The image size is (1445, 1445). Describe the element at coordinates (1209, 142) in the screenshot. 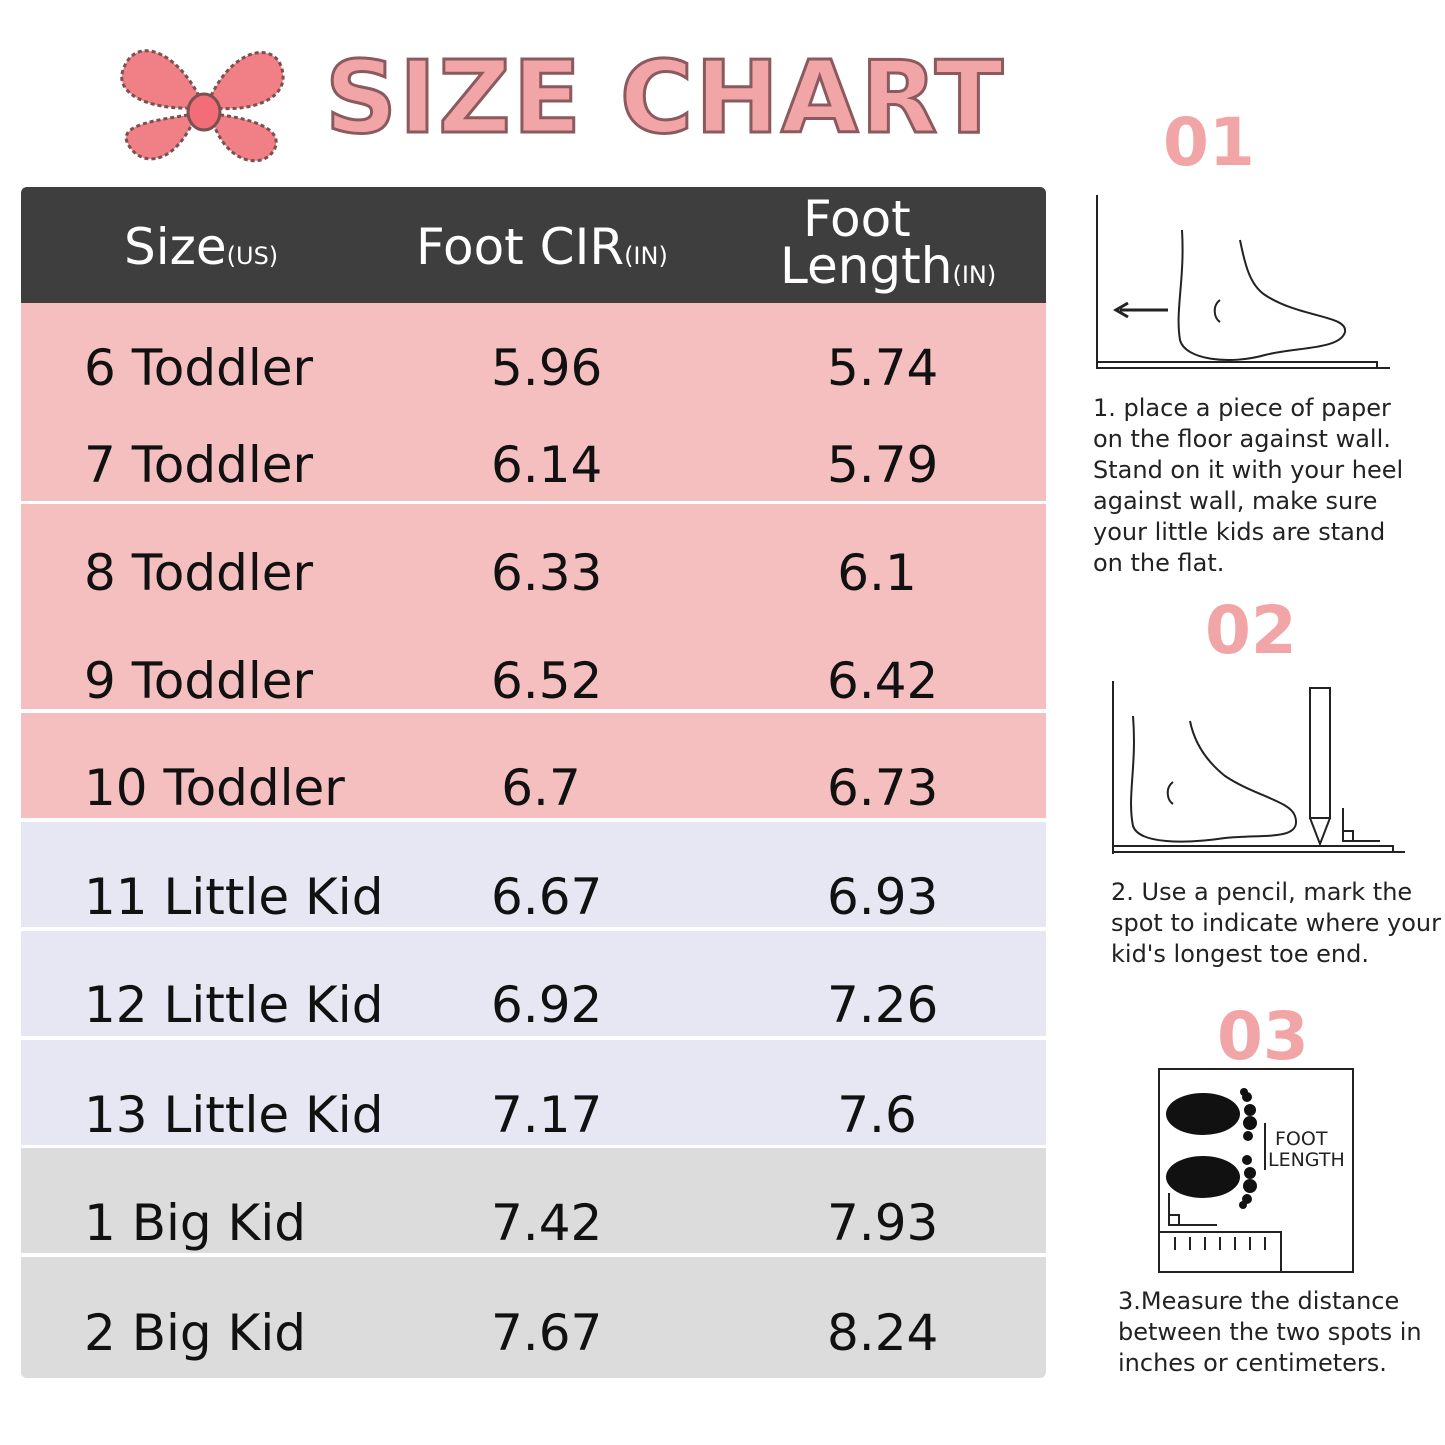

I see `step-1-number: 01` at that location.